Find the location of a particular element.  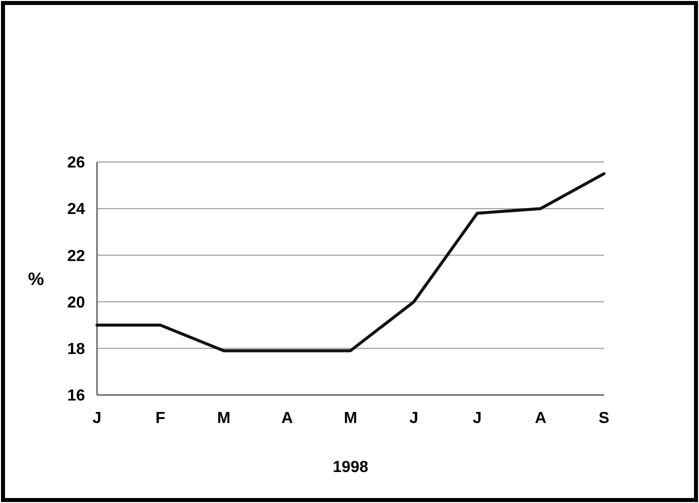

y-tick-label: 24 is located at coordinates (76, 209).